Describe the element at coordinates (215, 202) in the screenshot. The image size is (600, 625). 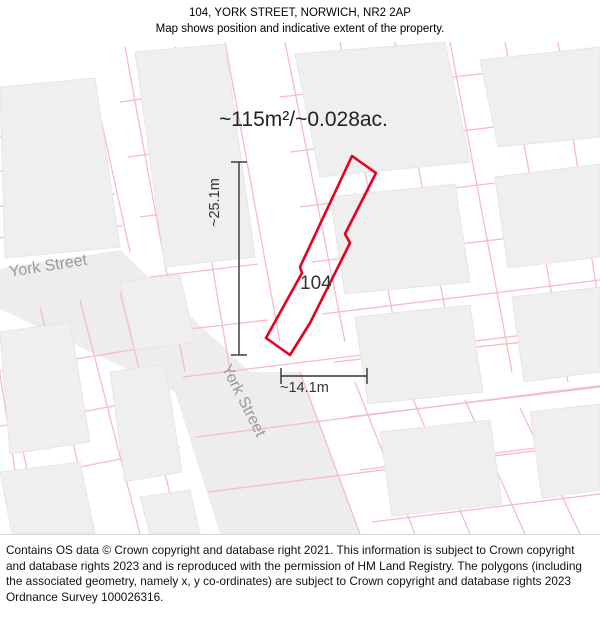
I see `vertical-dimension-label: ~25.1m` at that location.